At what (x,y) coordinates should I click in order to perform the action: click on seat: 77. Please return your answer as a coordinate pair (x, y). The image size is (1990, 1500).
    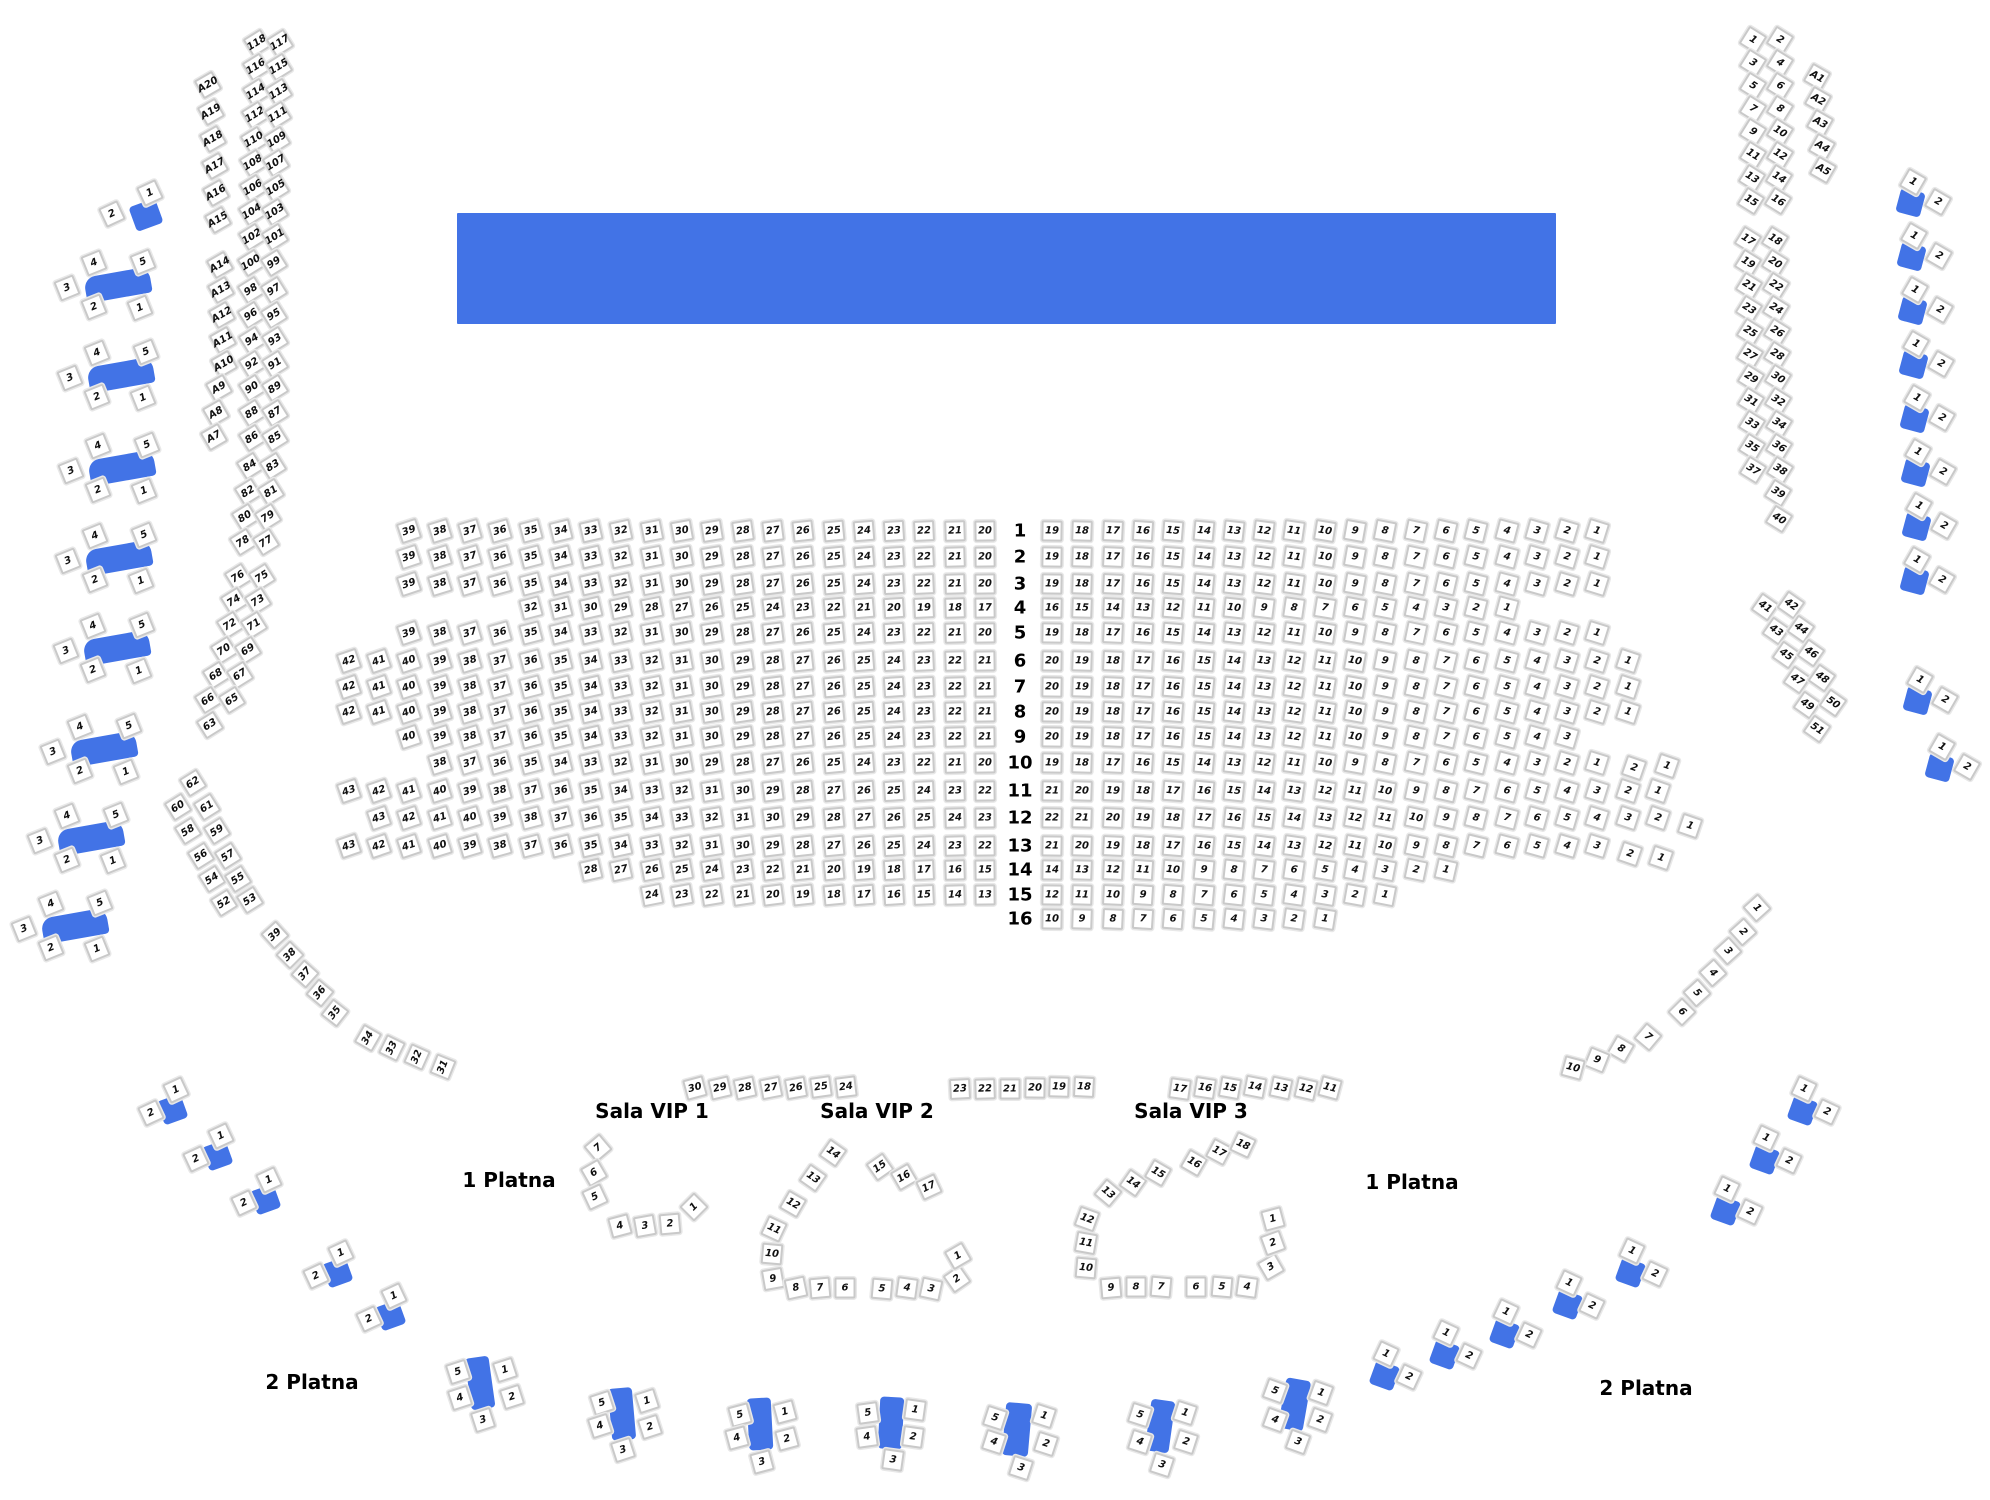
    Looking at the image, I should click on (266, 542).